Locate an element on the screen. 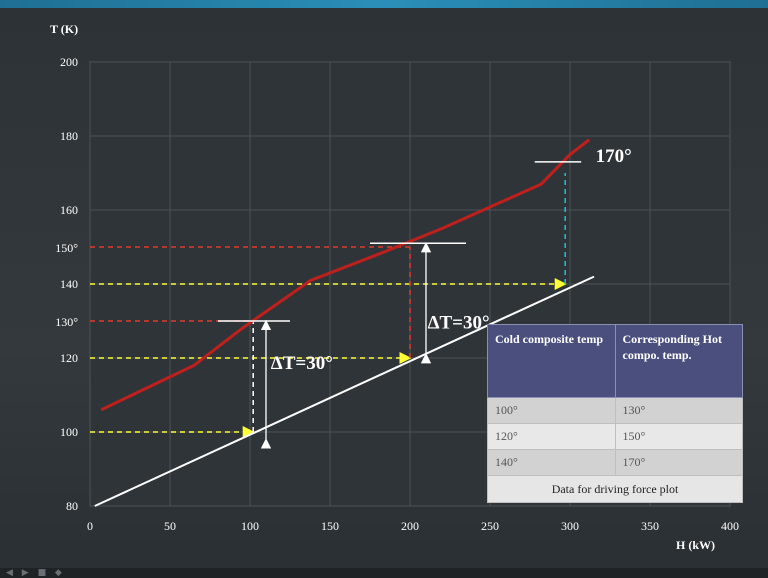 The width and height of the screenshot is (768, 578). table-cell: 170° is located at coordinates (678, 462).